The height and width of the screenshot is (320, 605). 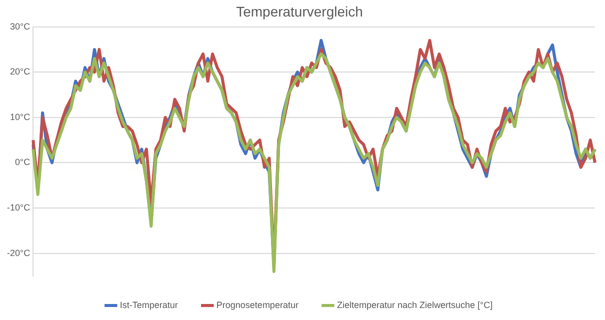 What do you see at coordinates (20, 26) in the screenshot?
I see `y-tick-label: 30°C` at bounding box center [20, 26].